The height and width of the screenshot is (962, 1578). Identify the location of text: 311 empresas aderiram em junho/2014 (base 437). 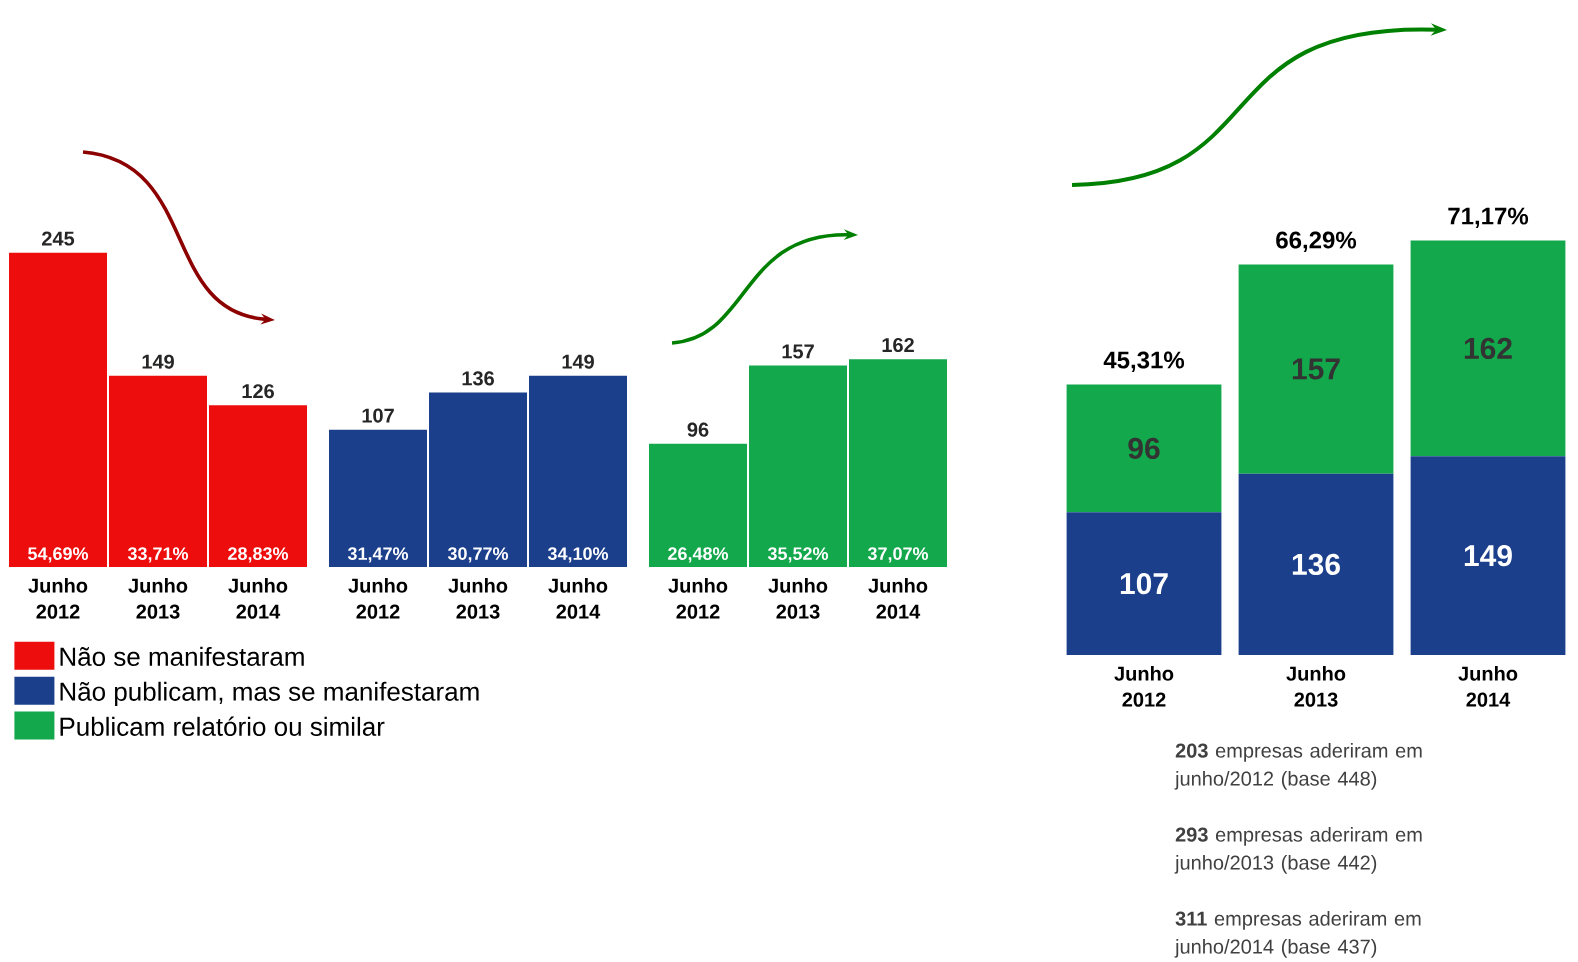
(1297, 934).